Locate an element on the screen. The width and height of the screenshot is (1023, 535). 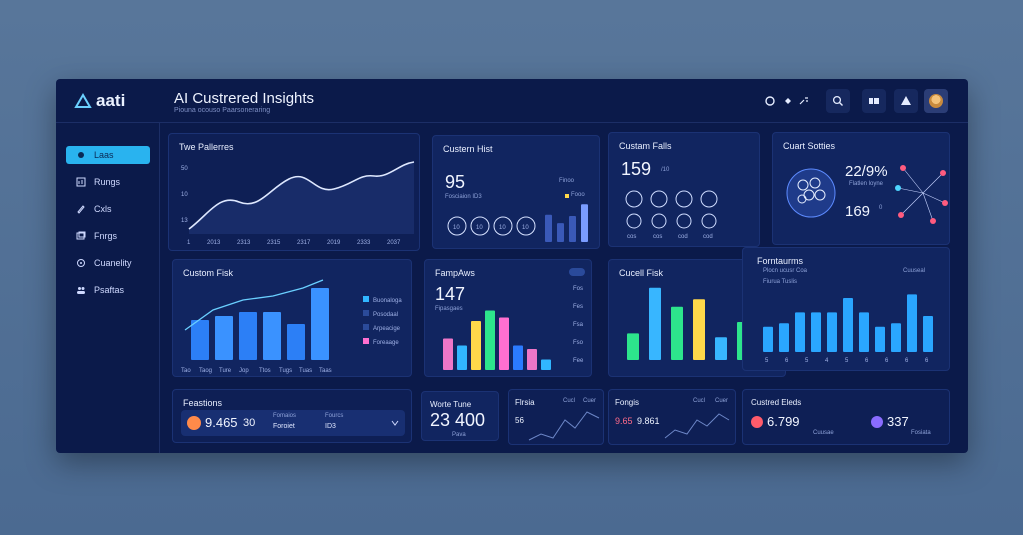
gear-icon is located at coordinates (81, 263).